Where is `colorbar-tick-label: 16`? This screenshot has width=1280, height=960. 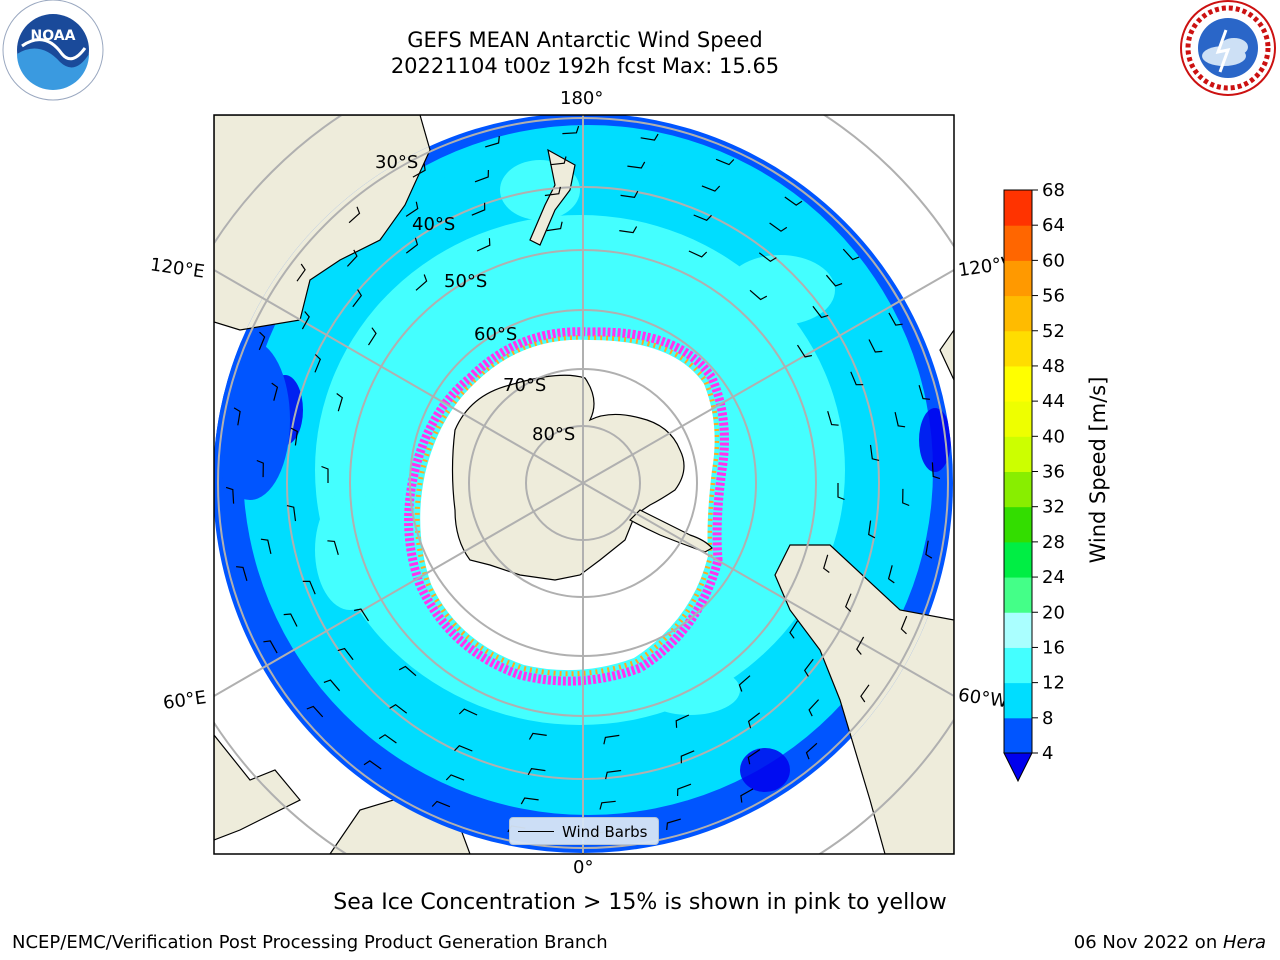 colorbar-tick-label: 16 is located at coordinates (1053, 647).